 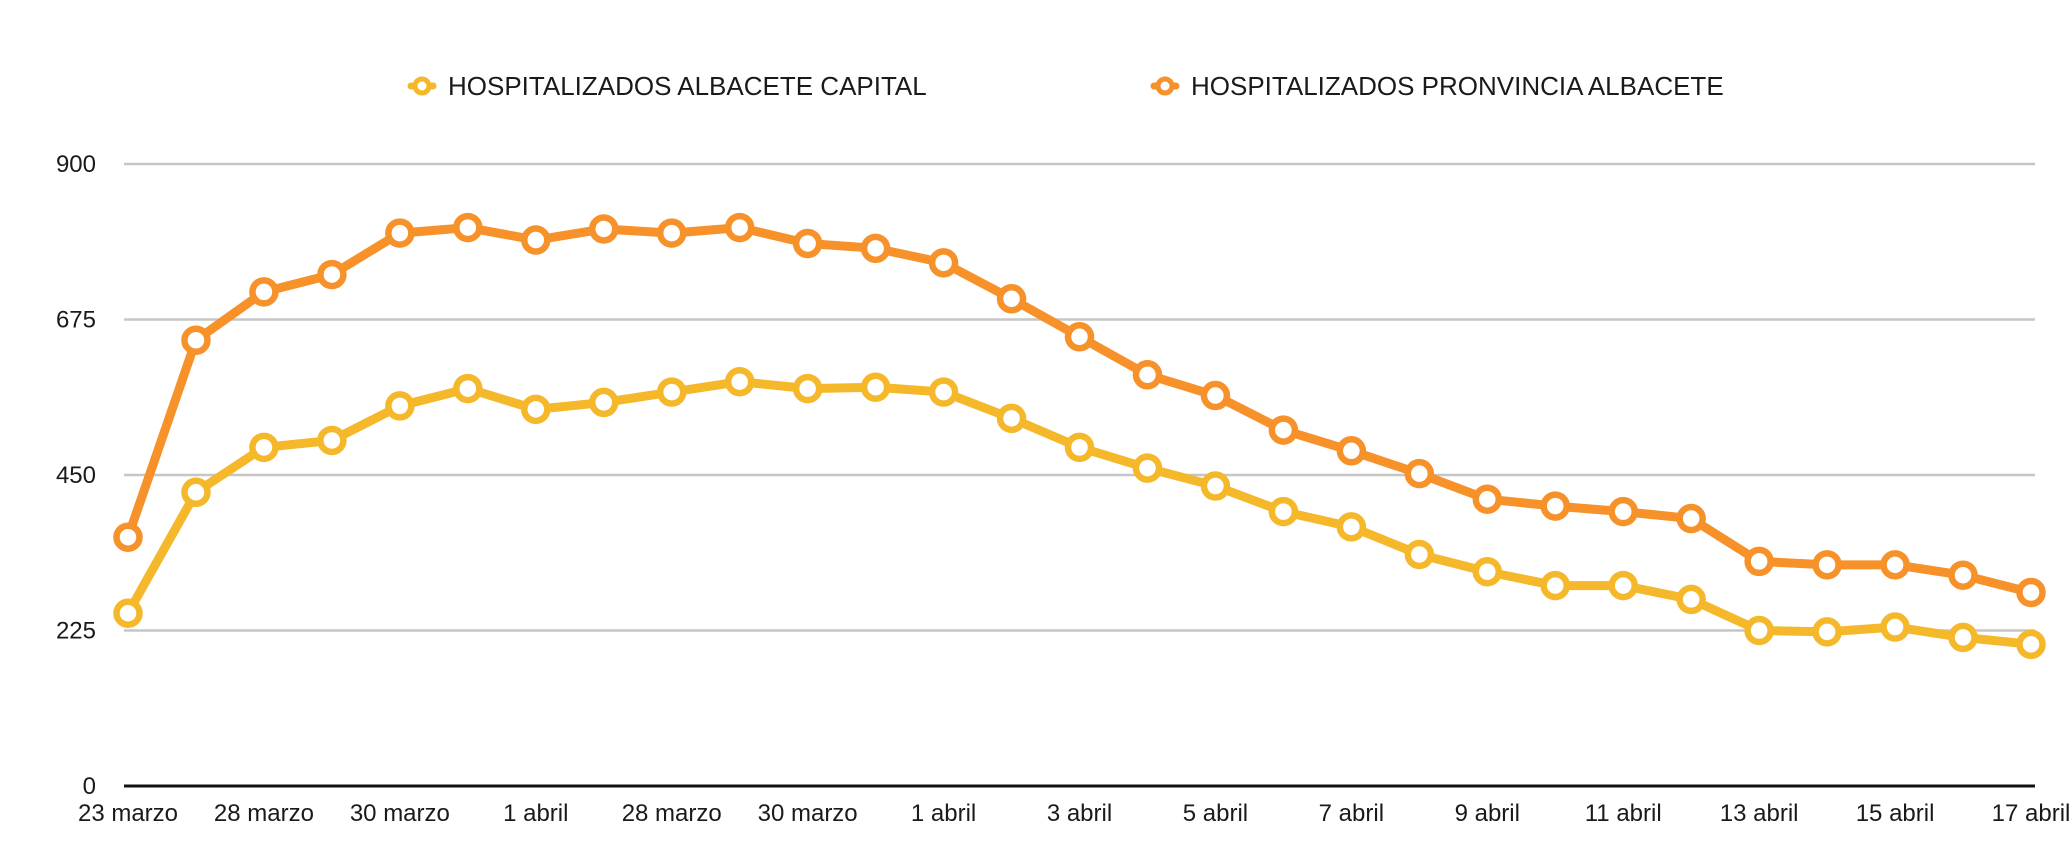 What do you see at coordinates (687, 86) in the screenshot?
I see `legend-label: HOSPITALIZADOS ALBACETE CAPITAL` at bounding box center [687, 86].